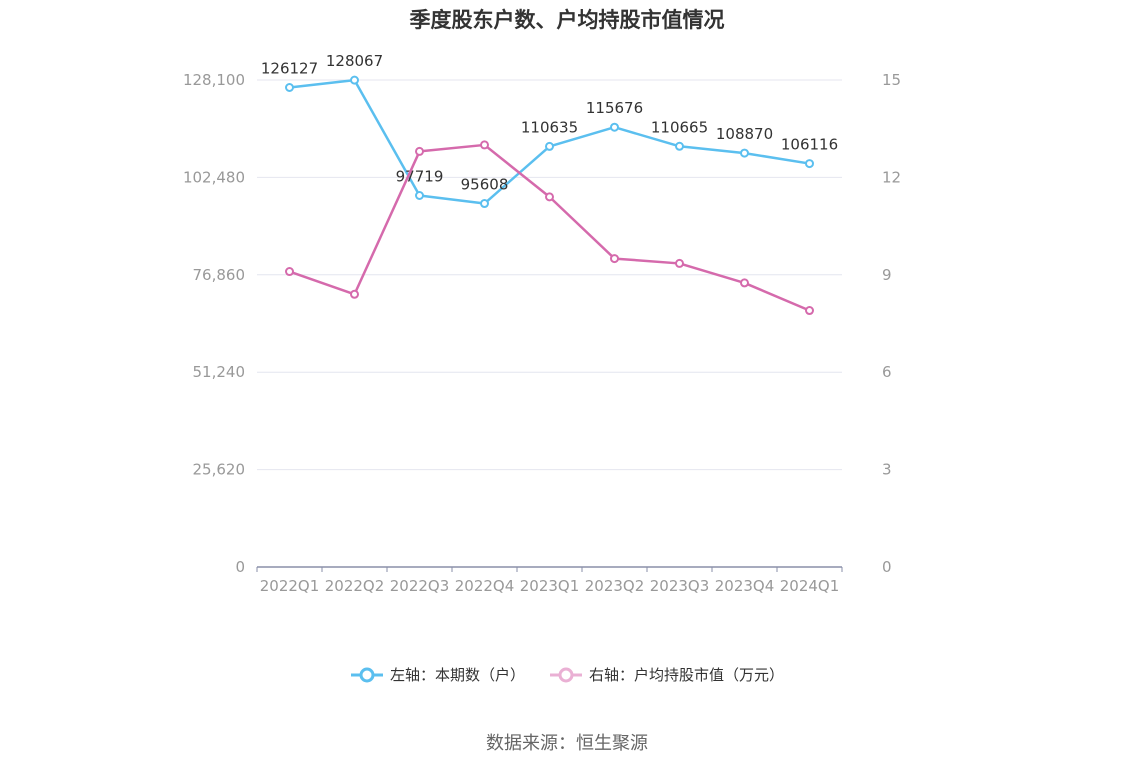  What do you see at coordinates (214, 177) in the screenshot?
I see `left-axis-tick-label: 102,480` at bounding box center [214, 177].